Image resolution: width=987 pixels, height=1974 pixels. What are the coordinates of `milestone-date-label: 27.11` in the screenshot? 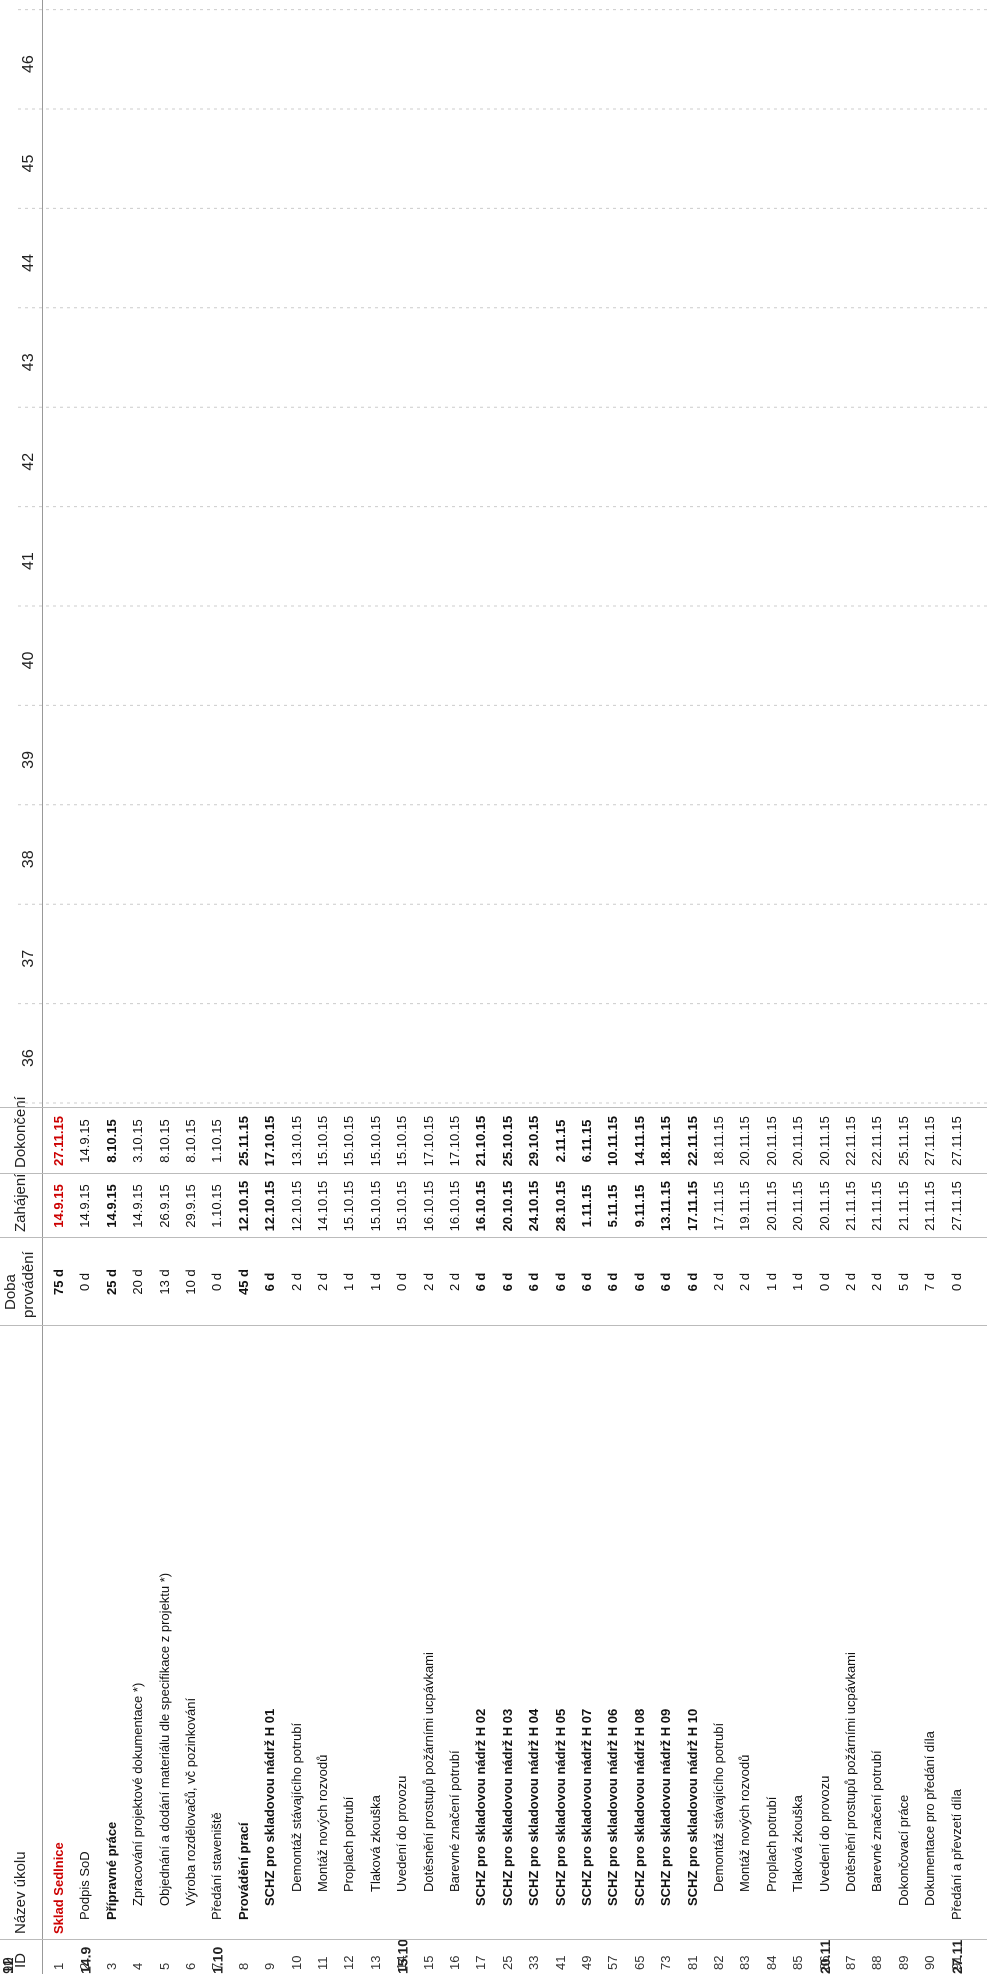 It's located at (957, 1957).